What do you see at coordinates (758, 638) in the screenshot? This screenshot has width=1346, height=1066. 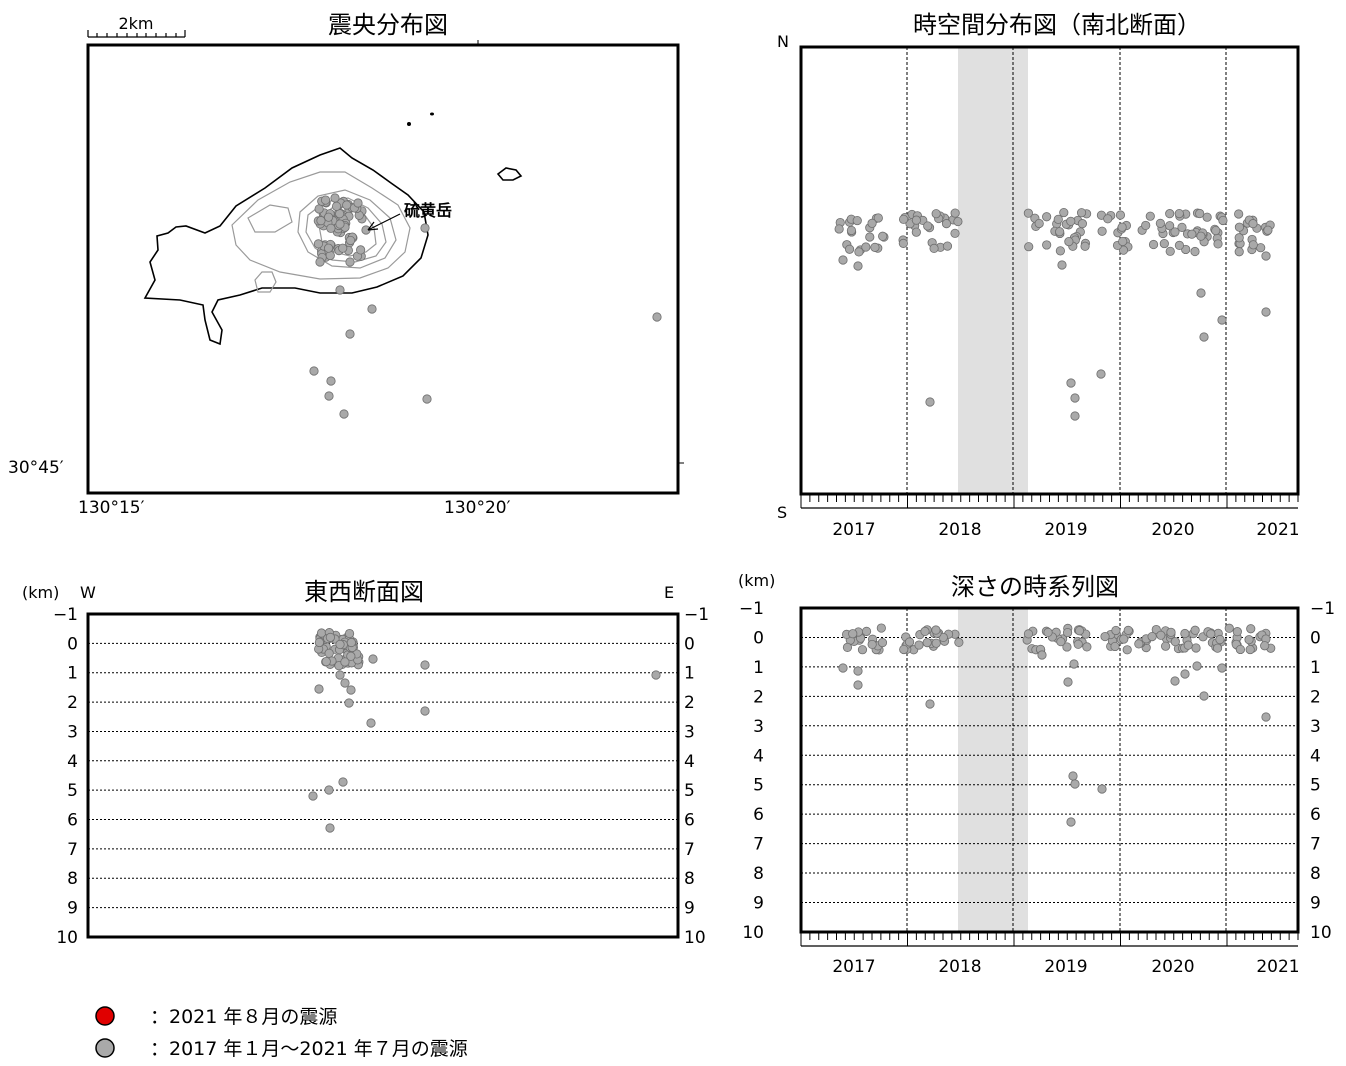 I see `dt-depth-left-0: 0` at bounding box center [758, 638].